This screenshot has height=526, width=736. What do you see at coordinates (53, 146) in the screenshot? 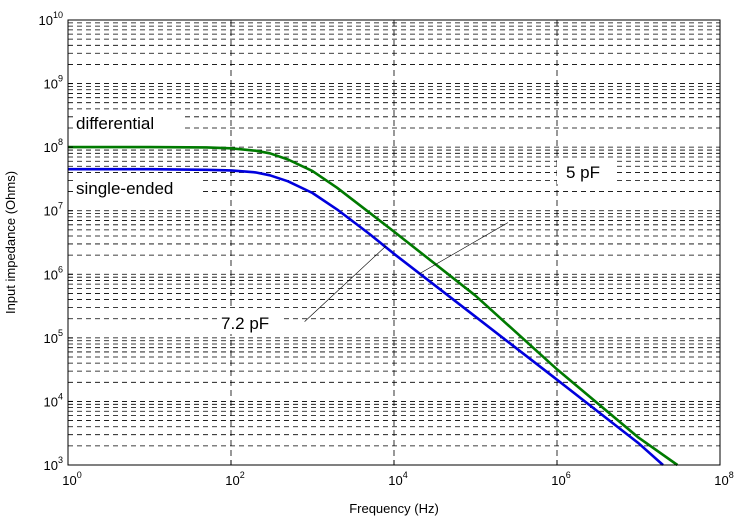
I see `y-tick-label: 10⁸` at bounding box center [53, 146].